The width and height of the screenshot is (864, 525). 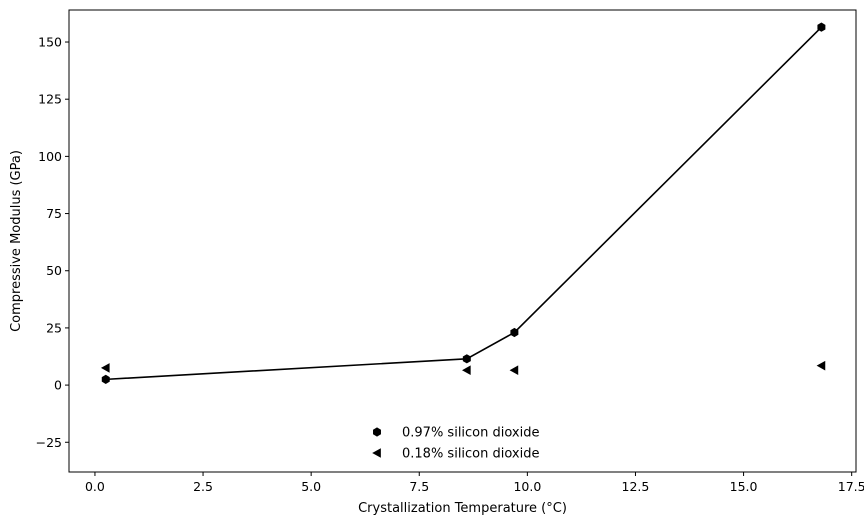 I want to click on y-tick-label: 100, so click(x=50, y=156).